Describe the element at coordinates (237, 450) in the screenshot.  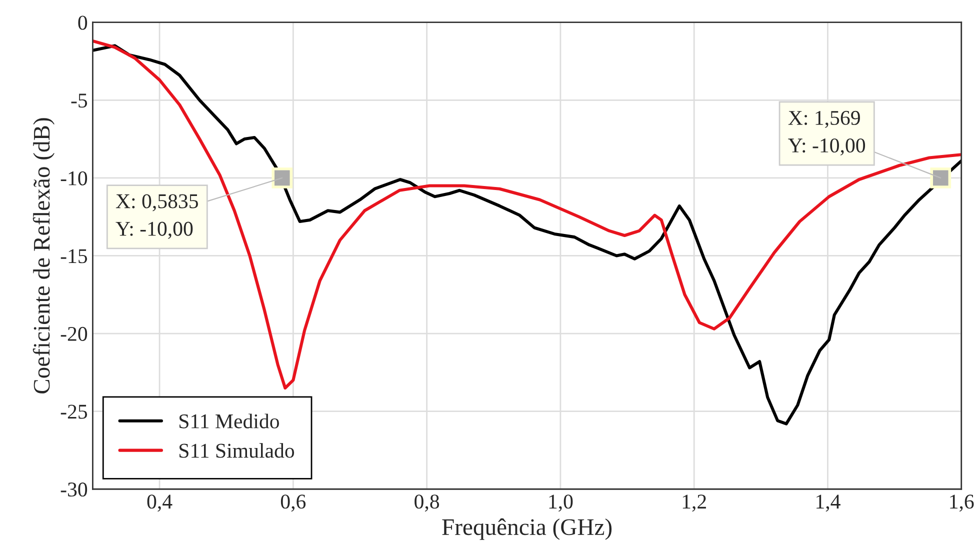
I see `legend-label: S11 Simulado` at that location.